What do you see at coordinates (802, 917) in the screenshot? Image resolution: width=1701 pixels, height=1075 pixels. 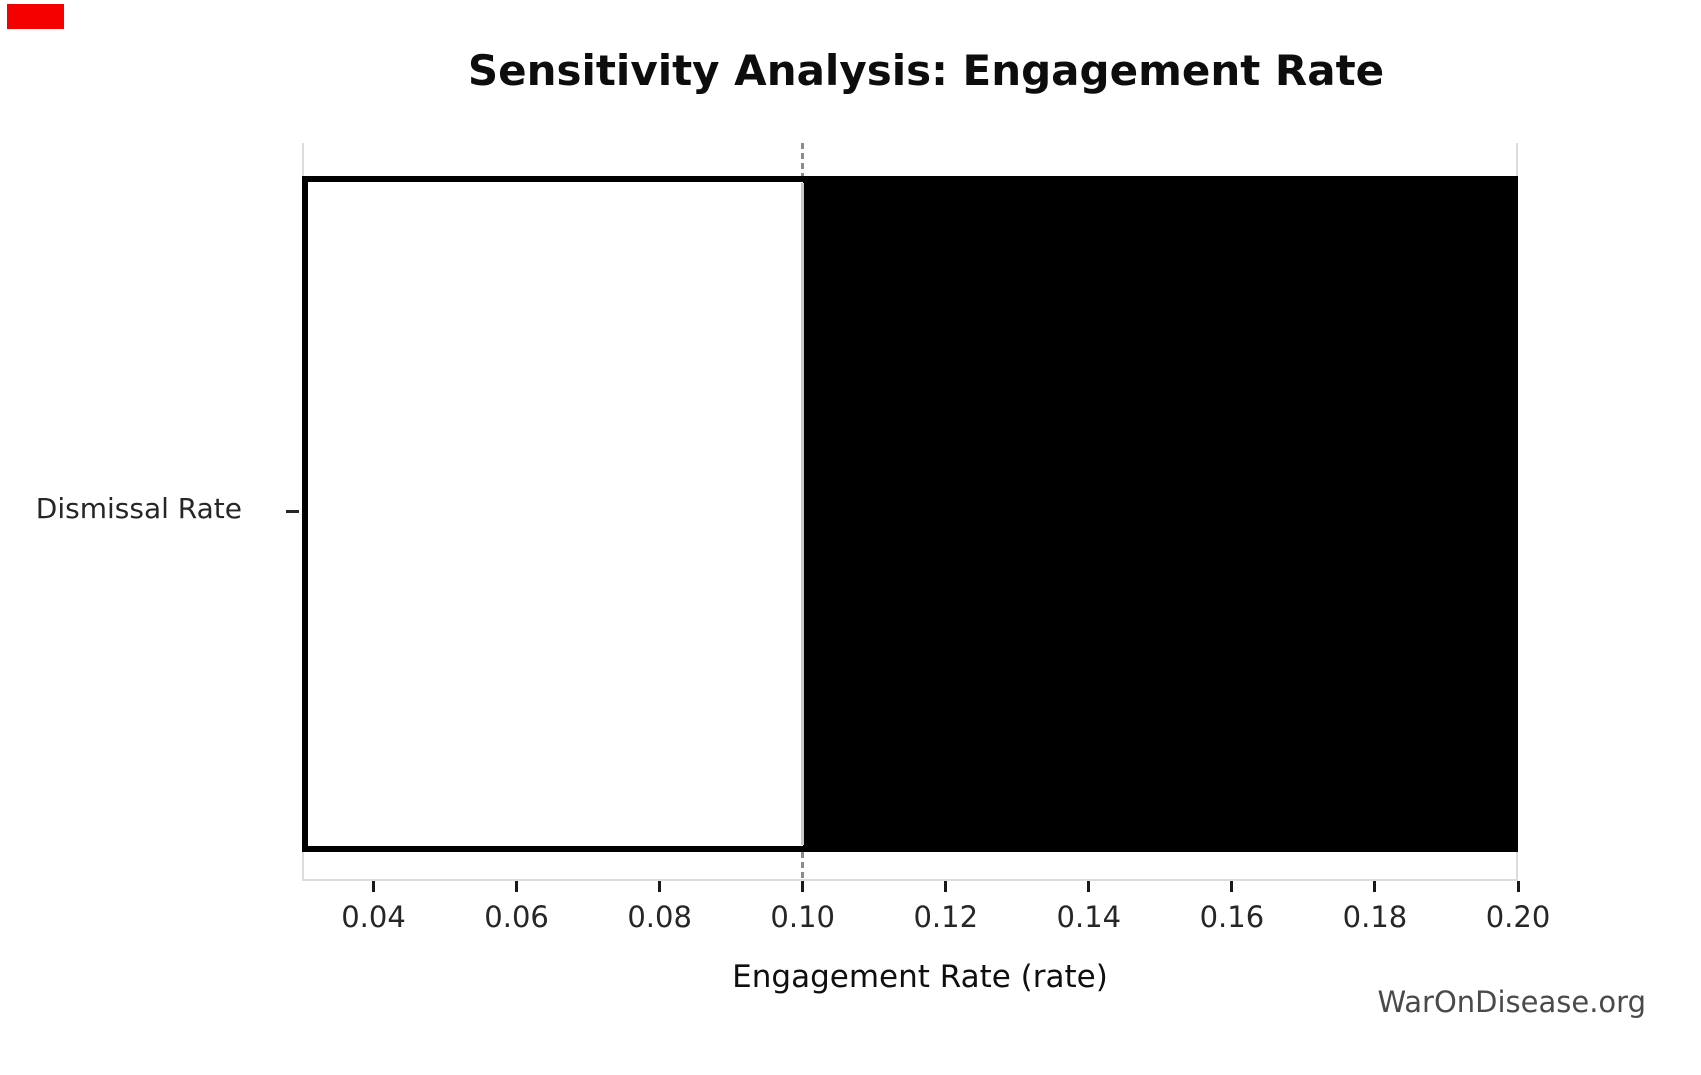 I see `x-tick-label: 0.10` at bounding box center [802, 917].